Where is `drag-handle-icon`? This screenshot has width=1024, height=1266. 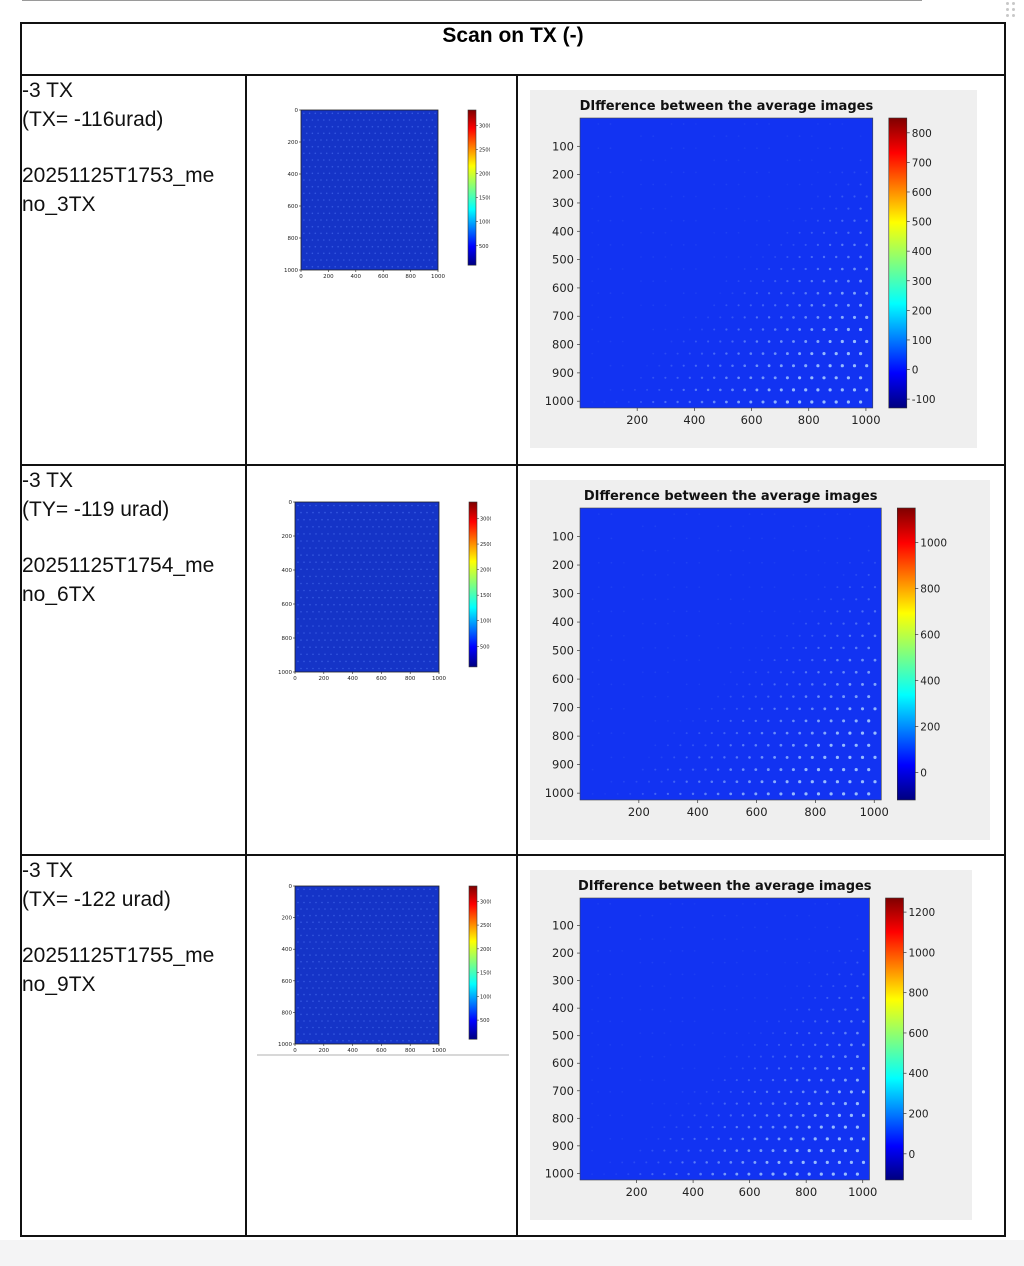
drag-handle-icon is located at coordinates (1013, 11).